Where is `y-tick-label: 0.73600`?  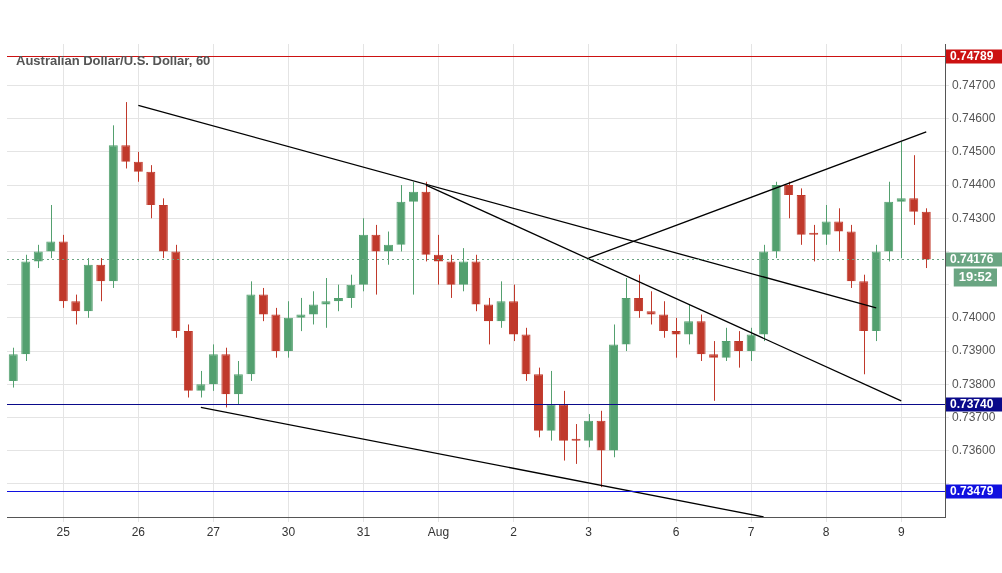
y-tick-label: 0.73600 is located at coordinates (974, 449).